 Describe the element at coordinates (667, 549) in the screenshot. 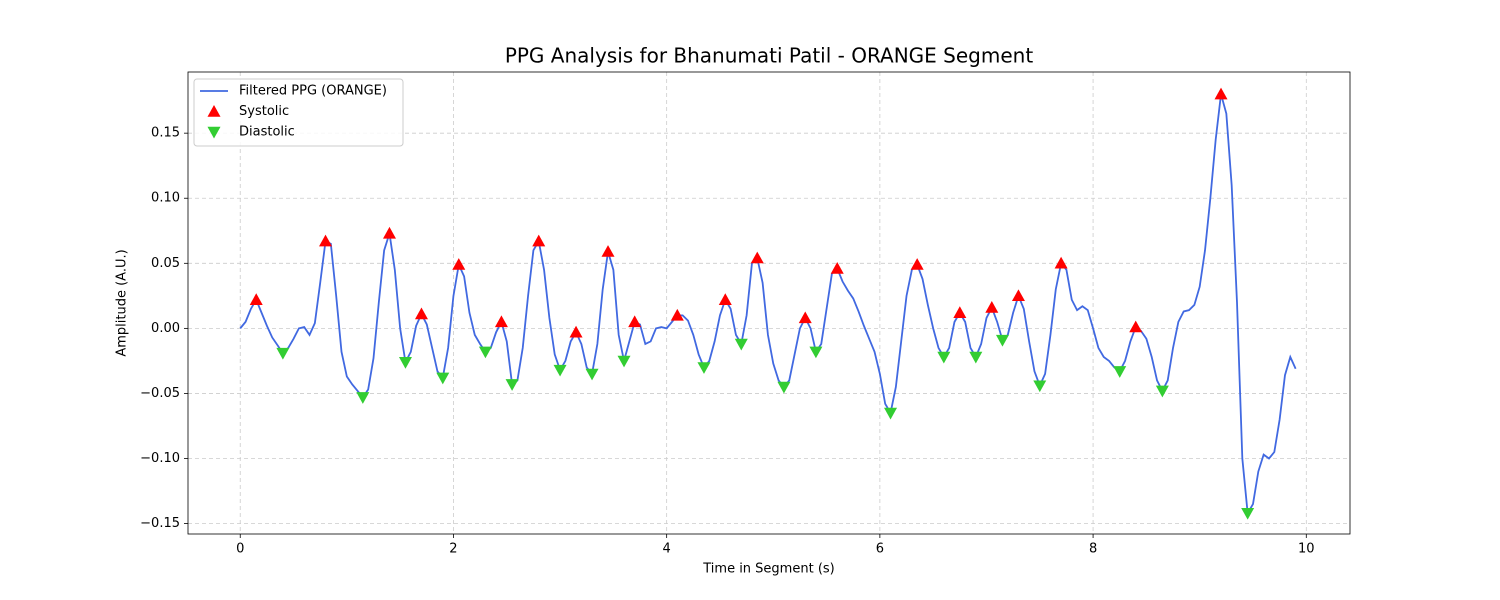

I see `x-tick-label: 4` at that location.